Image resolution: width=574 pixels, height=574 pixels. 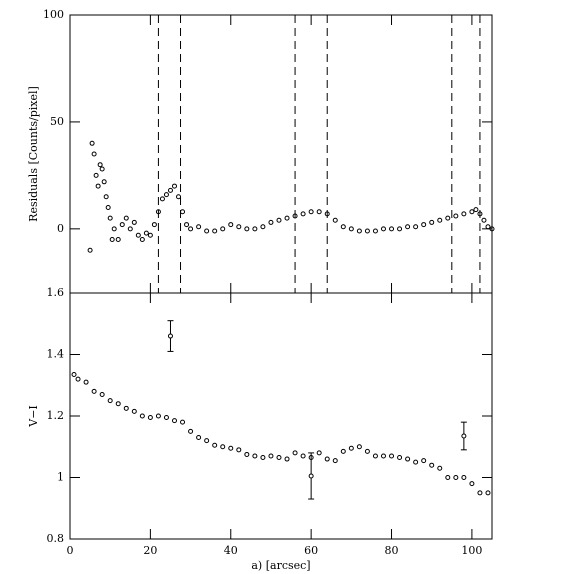 What do you see at coordinates (311, 476) in the screenshot?
I see `error-point` at bounding box center [311, 476].